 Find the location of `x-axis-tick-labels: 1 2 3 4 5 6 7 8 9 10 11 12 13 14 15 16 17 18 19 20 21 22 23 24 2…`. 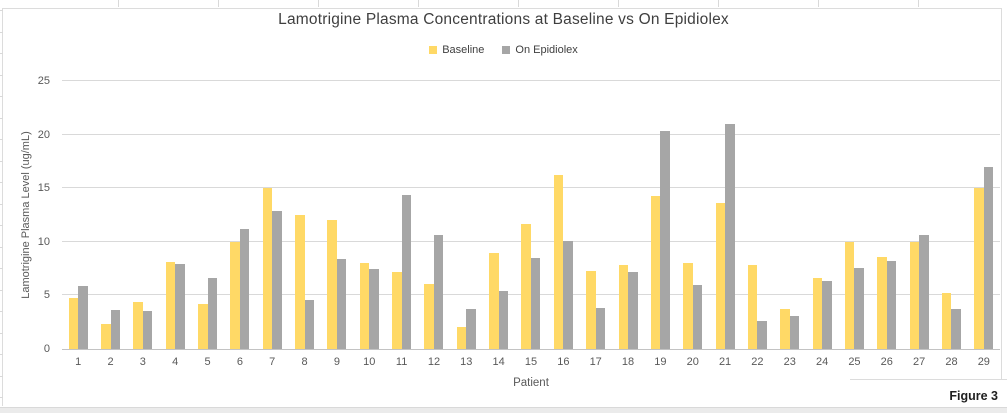

x-axis-tick-labels: 1 2 3 4 5 6 7 8 9 10 11 12 13 14 15 16 17 18 19 20 21 22 23 24 2… is located at coordinates (531, 362).